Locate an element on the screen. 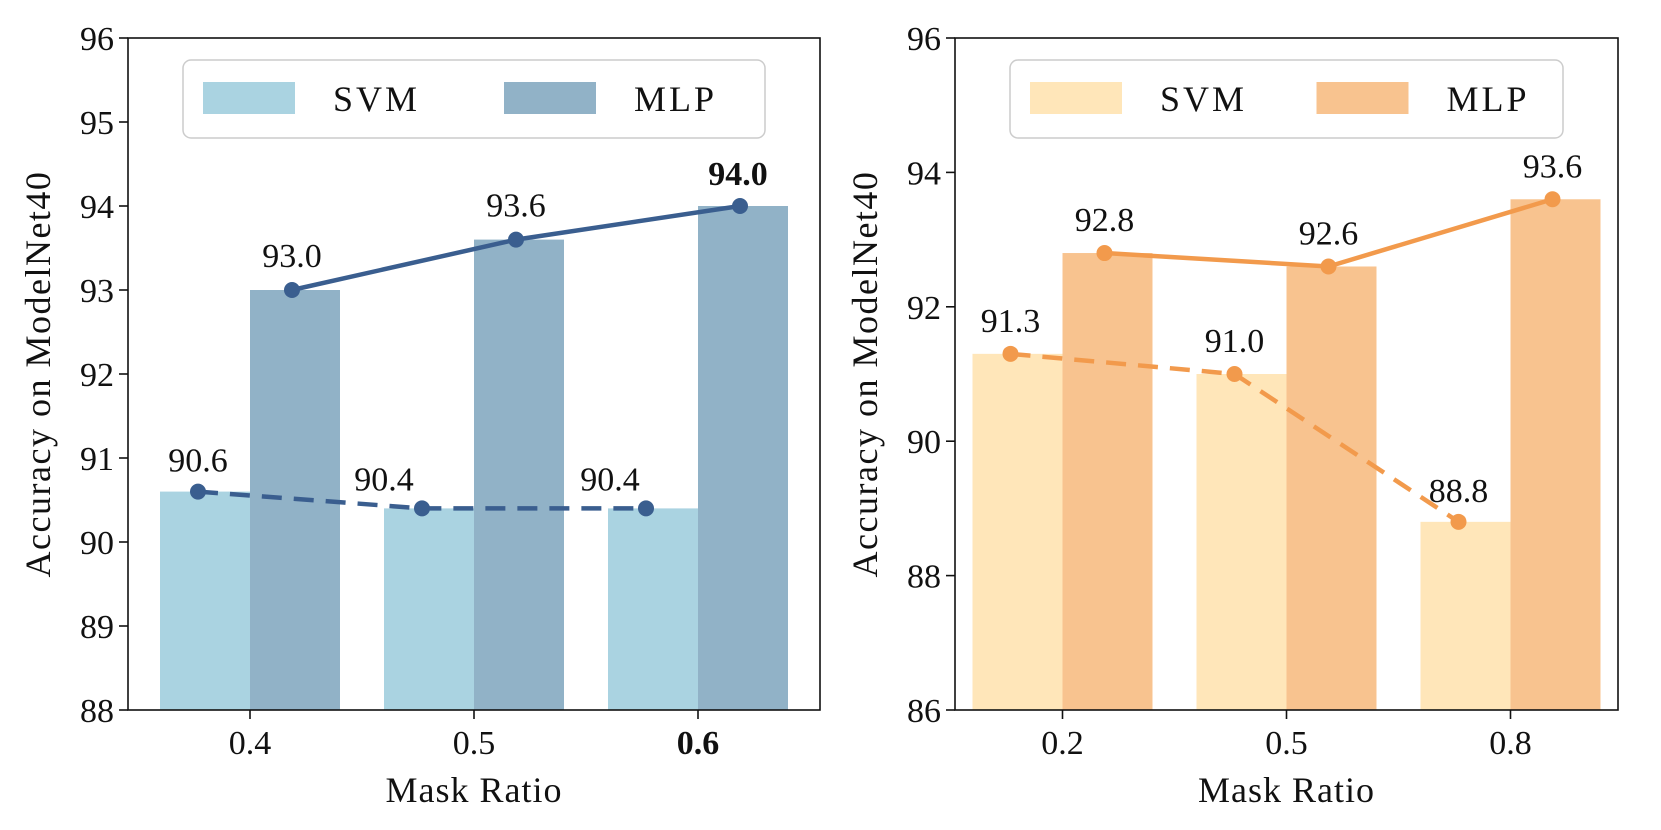  data-label-svm-0.5: 90.4 is located at coordinates (384, 479).